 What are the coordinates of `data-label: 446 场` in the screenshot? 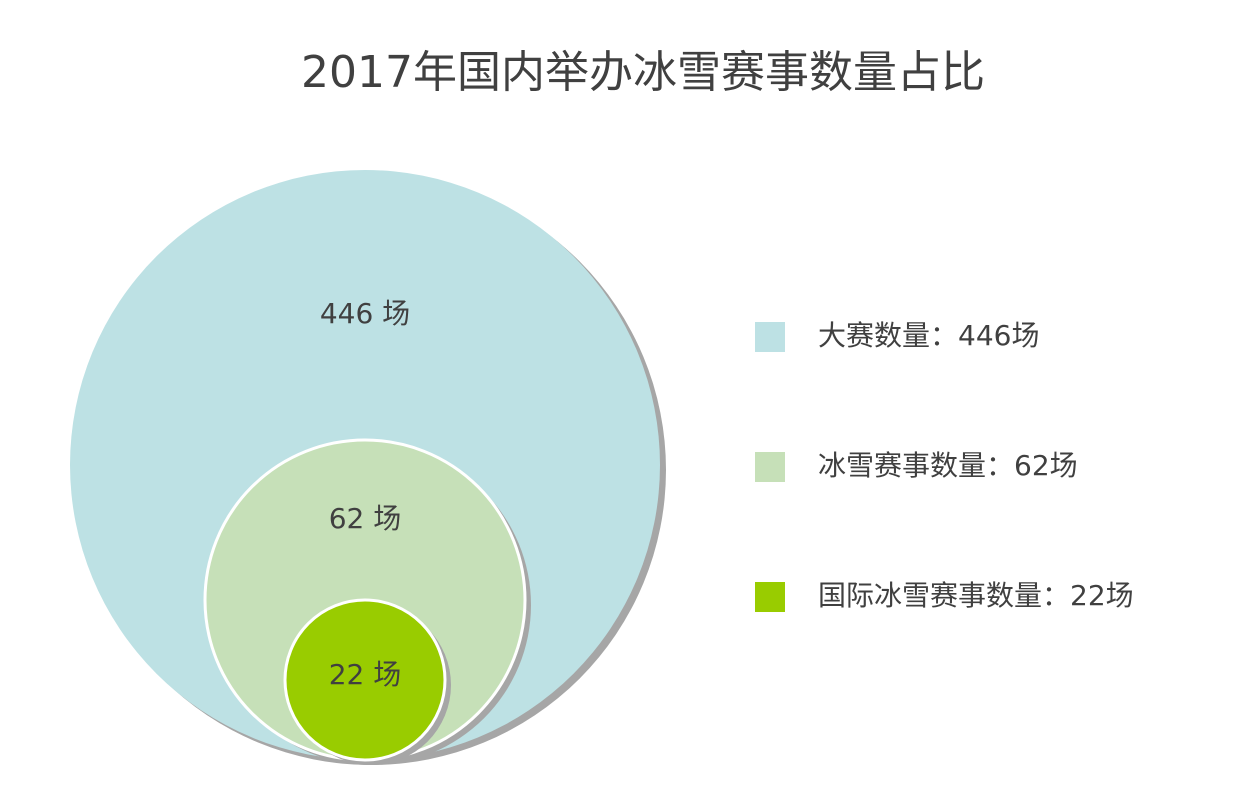 It's located at (365, 313).